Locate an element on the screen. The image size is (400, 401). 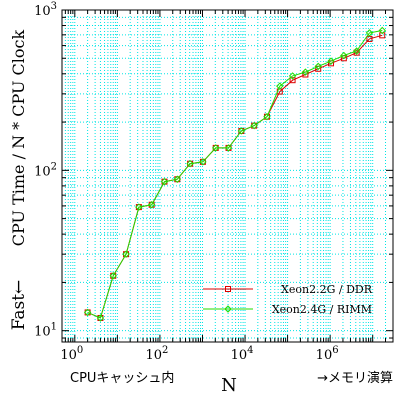
x-tick-label: 10⁶ is located at coordinates (327, 354).